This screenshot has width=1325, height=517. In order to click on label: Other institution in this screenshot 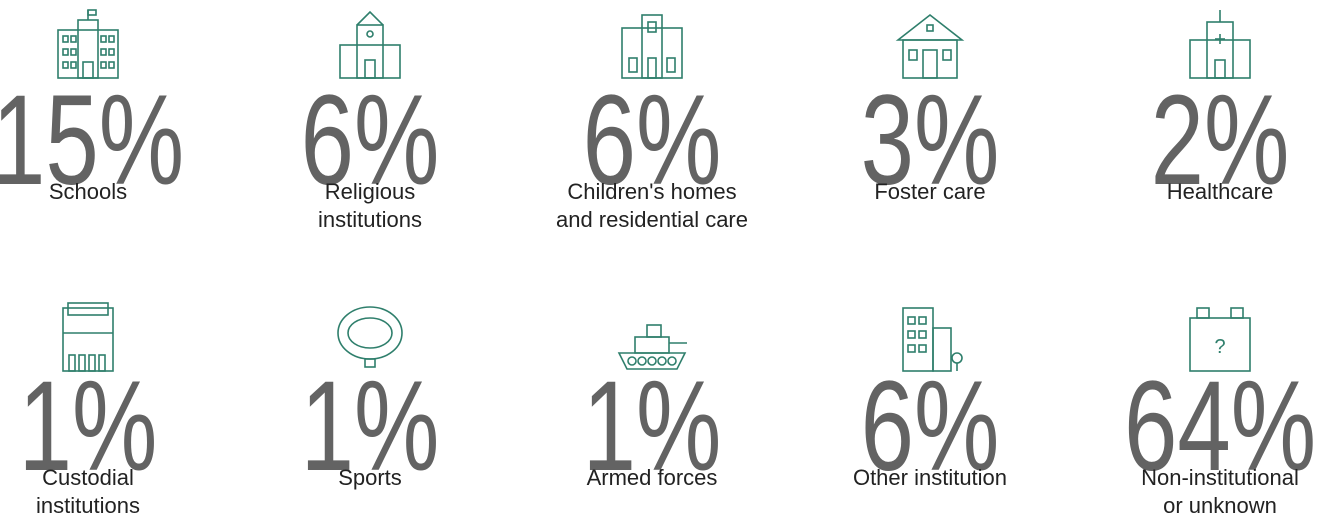, I will do `click(930, 477)`.